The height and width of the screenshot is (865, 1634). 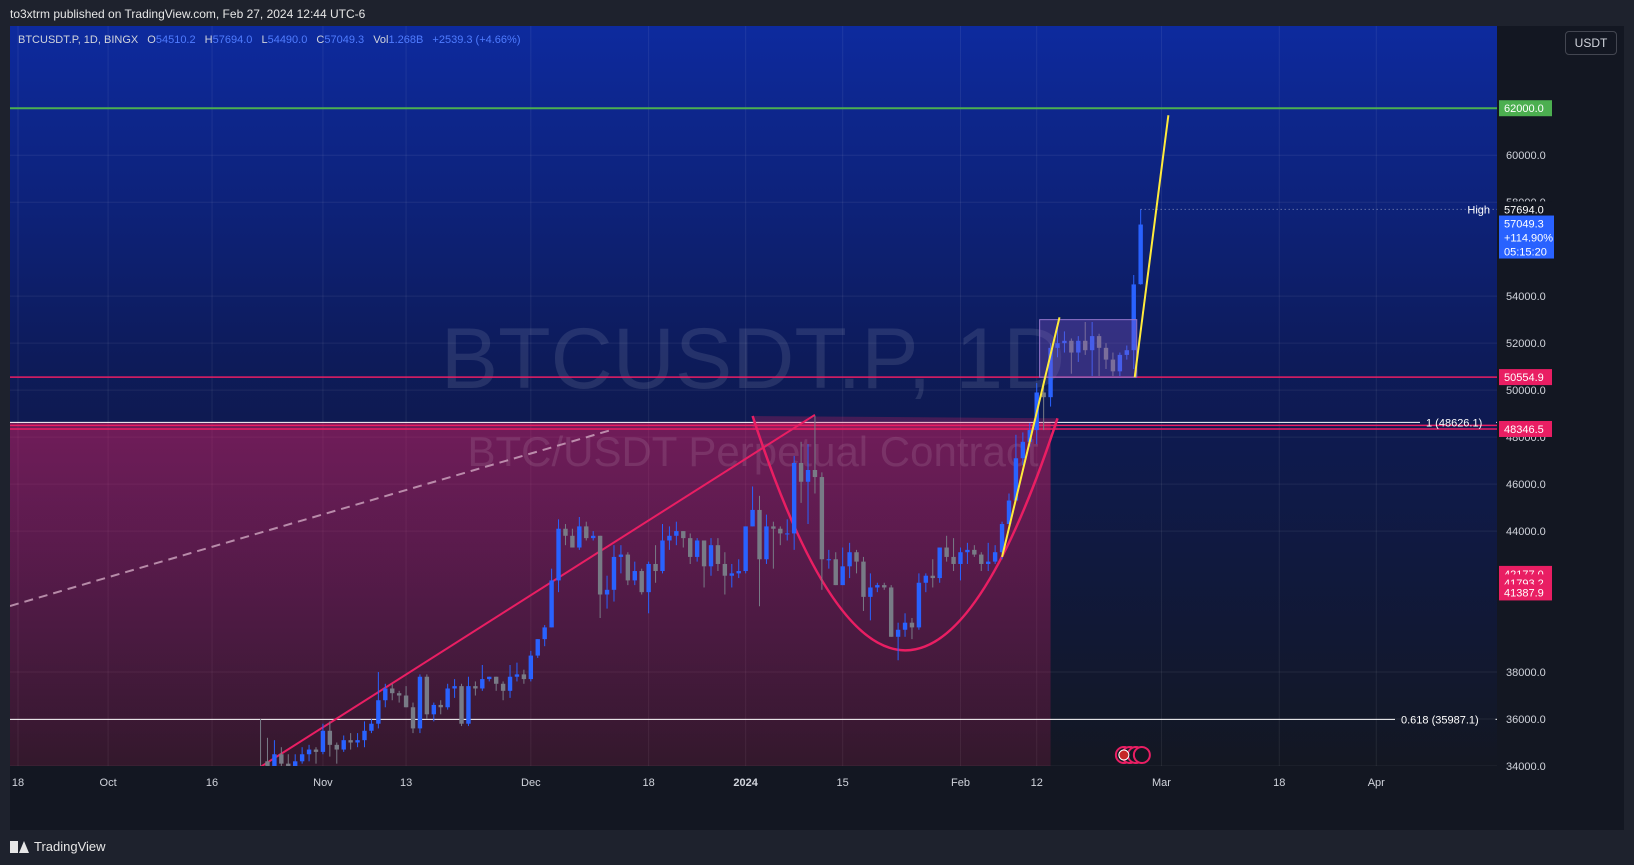 What do you see at coordinates (1591, 43) in the screenshot?
I see `currency-button: USDT` at bounding box center [1591, 43].